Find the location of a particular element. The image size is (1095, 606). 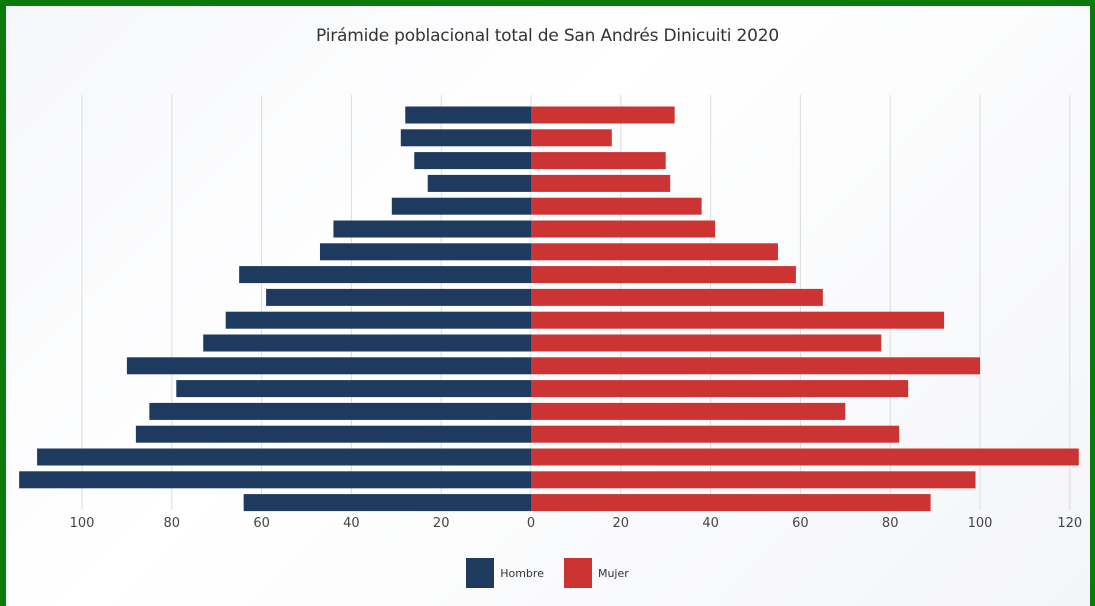

legend-label-hombre: Hombre is located at coordinates (522, 573).